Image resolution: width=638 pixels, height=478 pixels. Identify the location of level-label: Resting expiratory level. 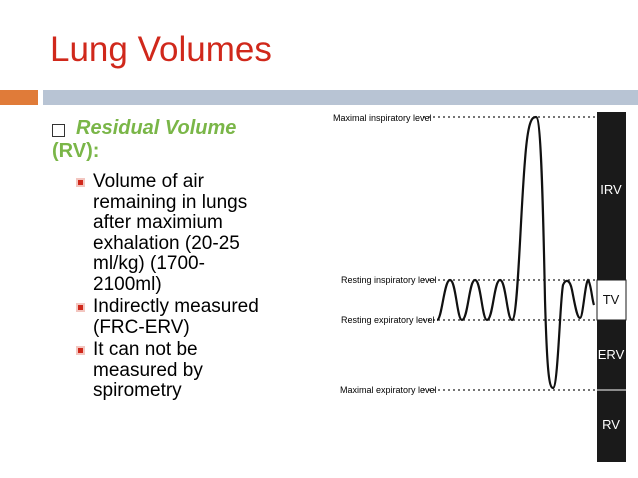
(388, 320).